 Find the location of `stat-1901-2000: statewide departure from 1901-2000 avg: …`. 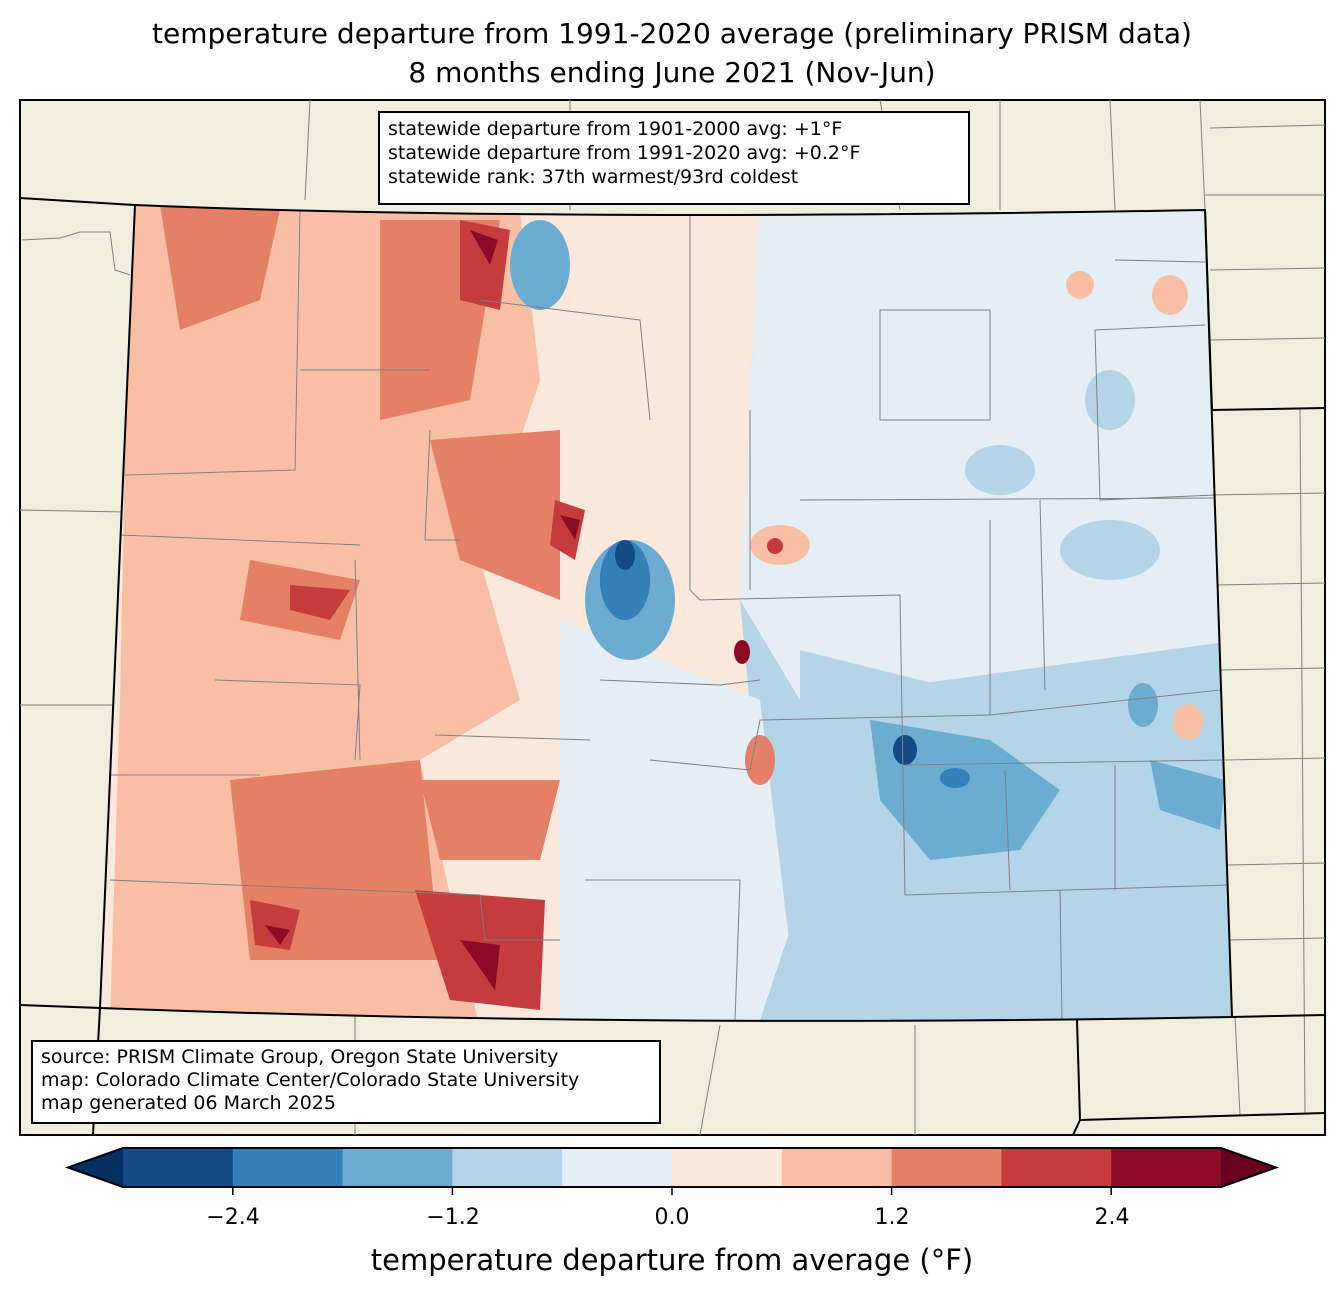

stat-1901-2000: statewide departure from 1901-2000 avg: … is located at coordinates (615, 129).